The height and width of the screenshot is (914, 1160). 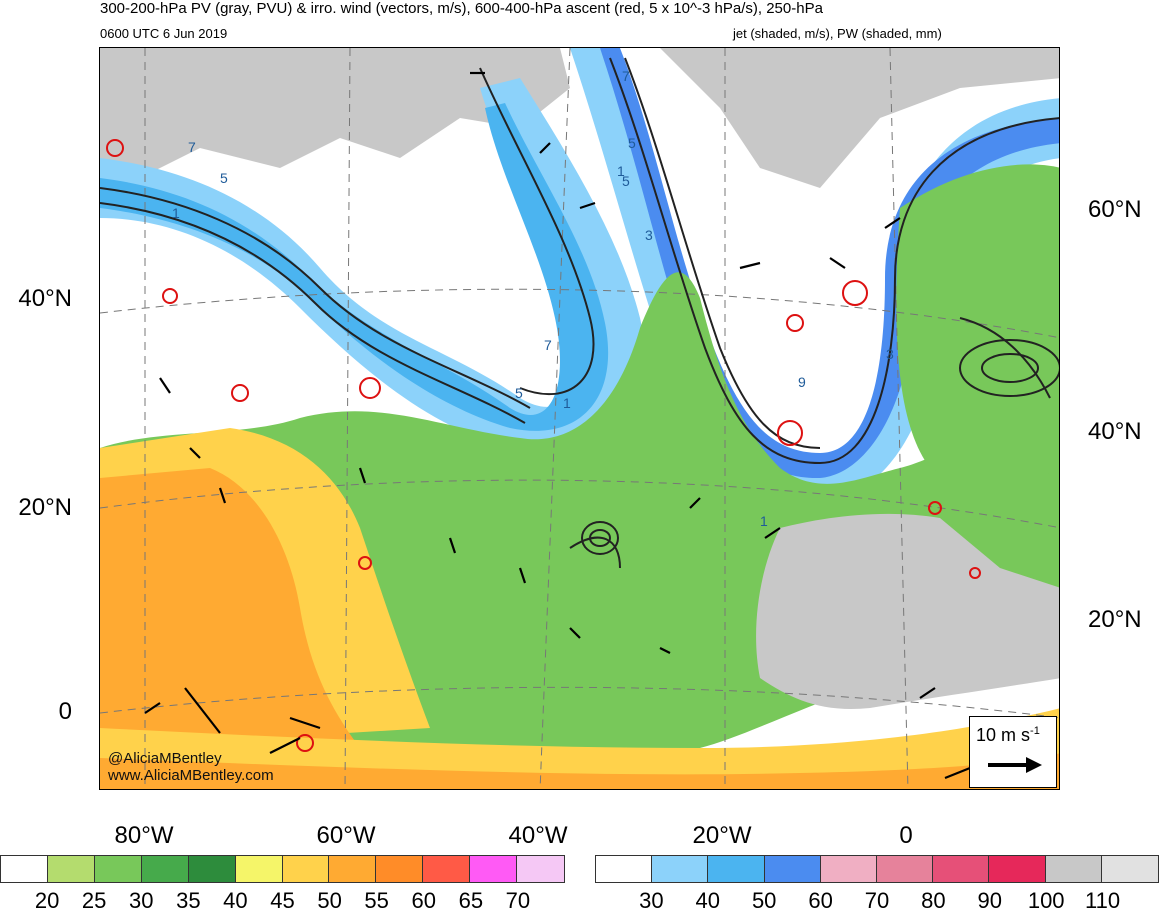 I want to click on credit-website: www.AliciaMBentley.com, so click(x=191, y=775).